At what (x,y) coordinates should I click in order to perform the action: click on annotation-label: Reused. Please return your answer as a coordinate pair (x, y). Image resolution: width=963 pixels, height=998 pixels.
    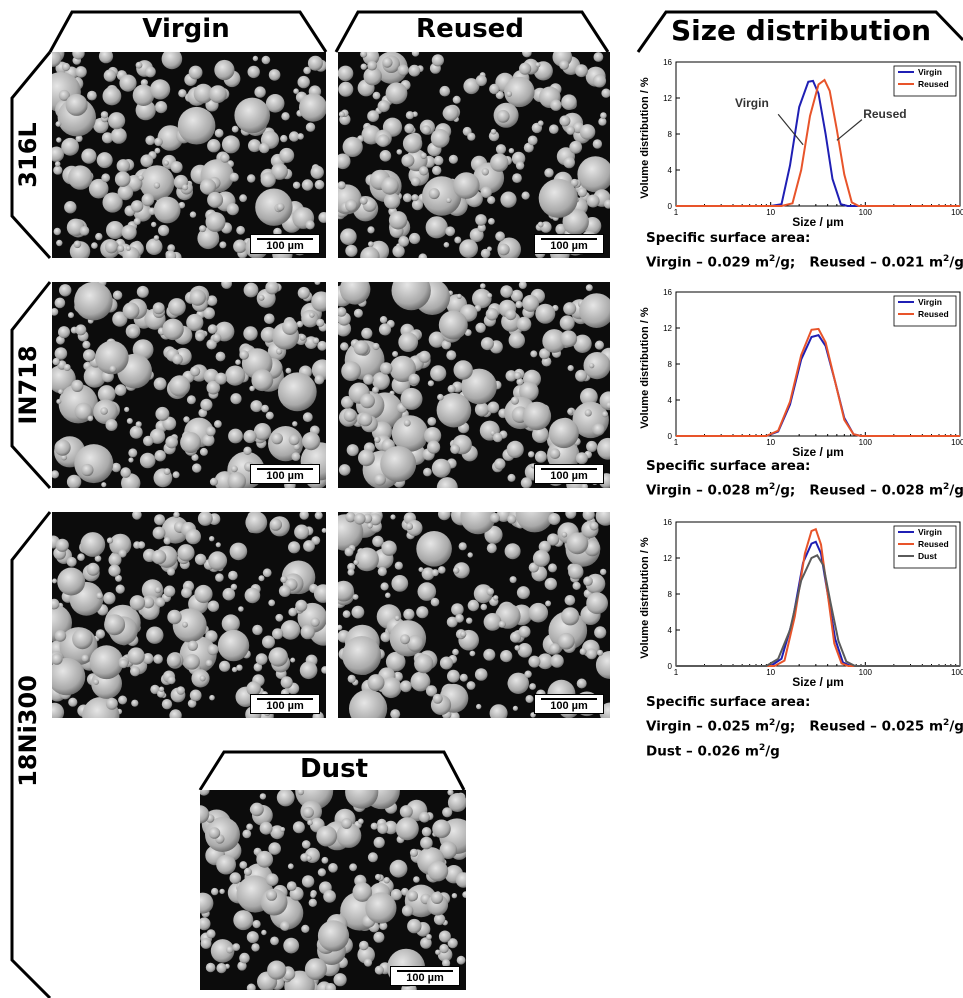
    Looking at the image, I should click on (884, 114).